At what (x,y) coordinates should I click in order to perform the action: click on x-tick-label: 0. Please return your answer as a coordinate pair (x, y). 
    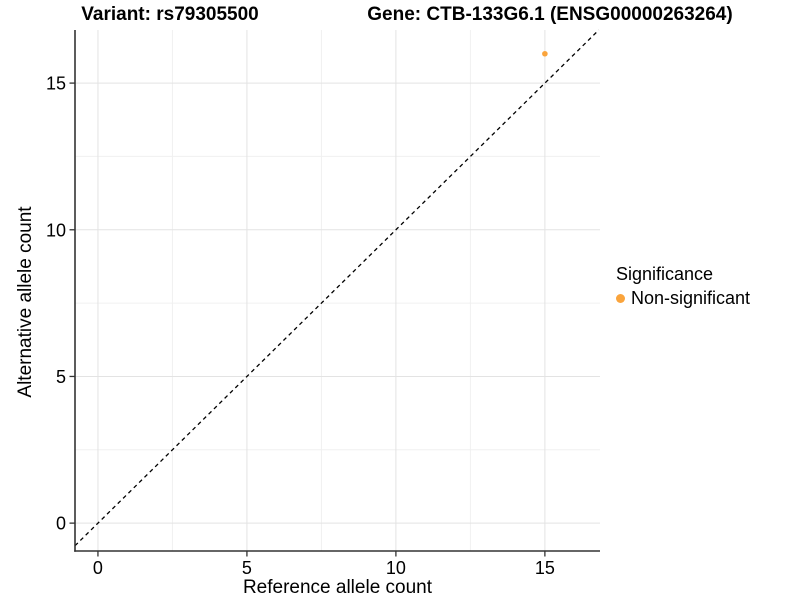
    Looking at the image, I should click on (98, 568).